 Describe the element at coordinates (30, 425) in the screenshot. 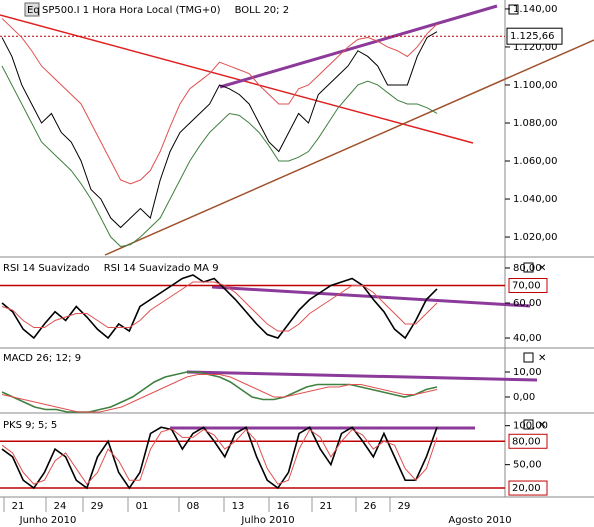

I see `panel-title: PKS 9; 5; 5` at that location.